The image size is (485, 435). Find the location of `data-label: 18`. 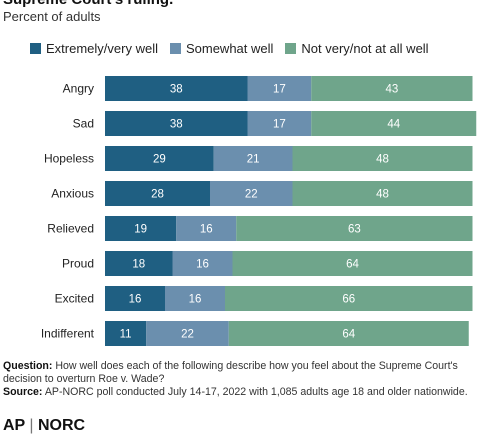

data-label: 18 is located at coordinates (138, 265).